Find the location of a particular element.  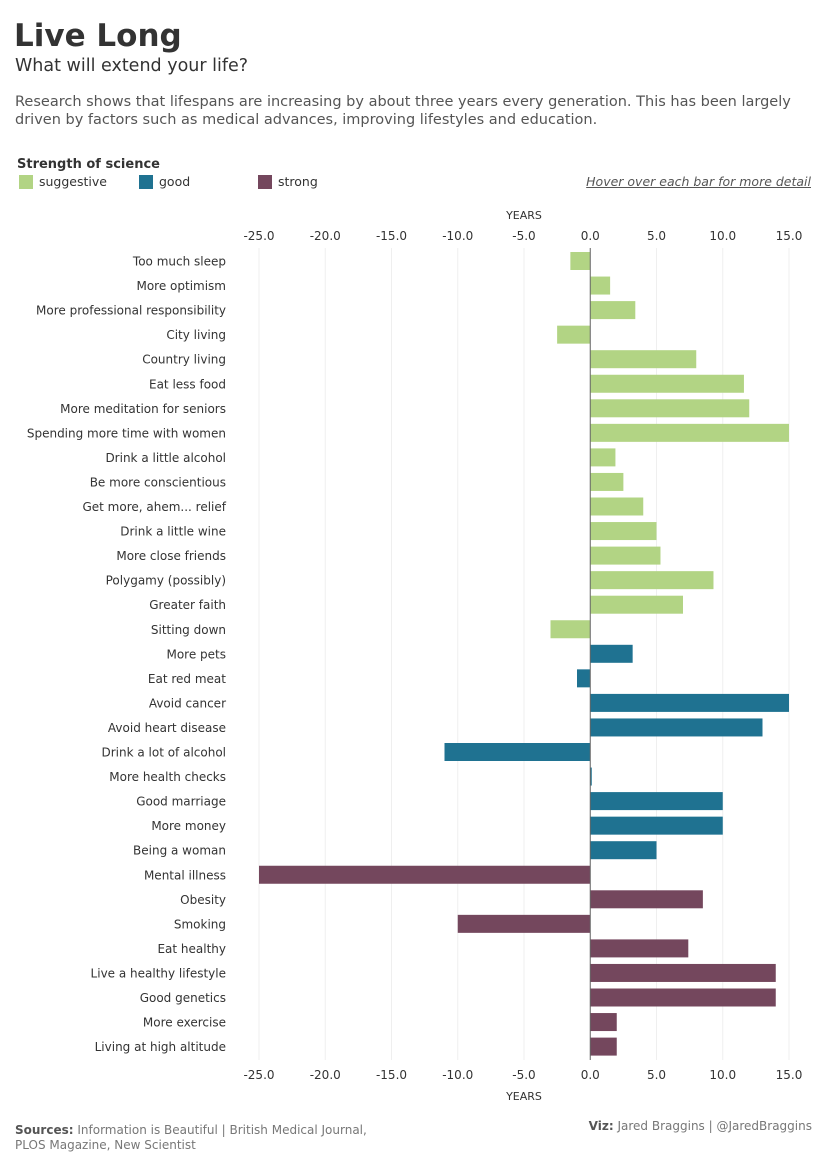

hover-hint: Hover over each bar for more detail is located at coordinates (698, 181).